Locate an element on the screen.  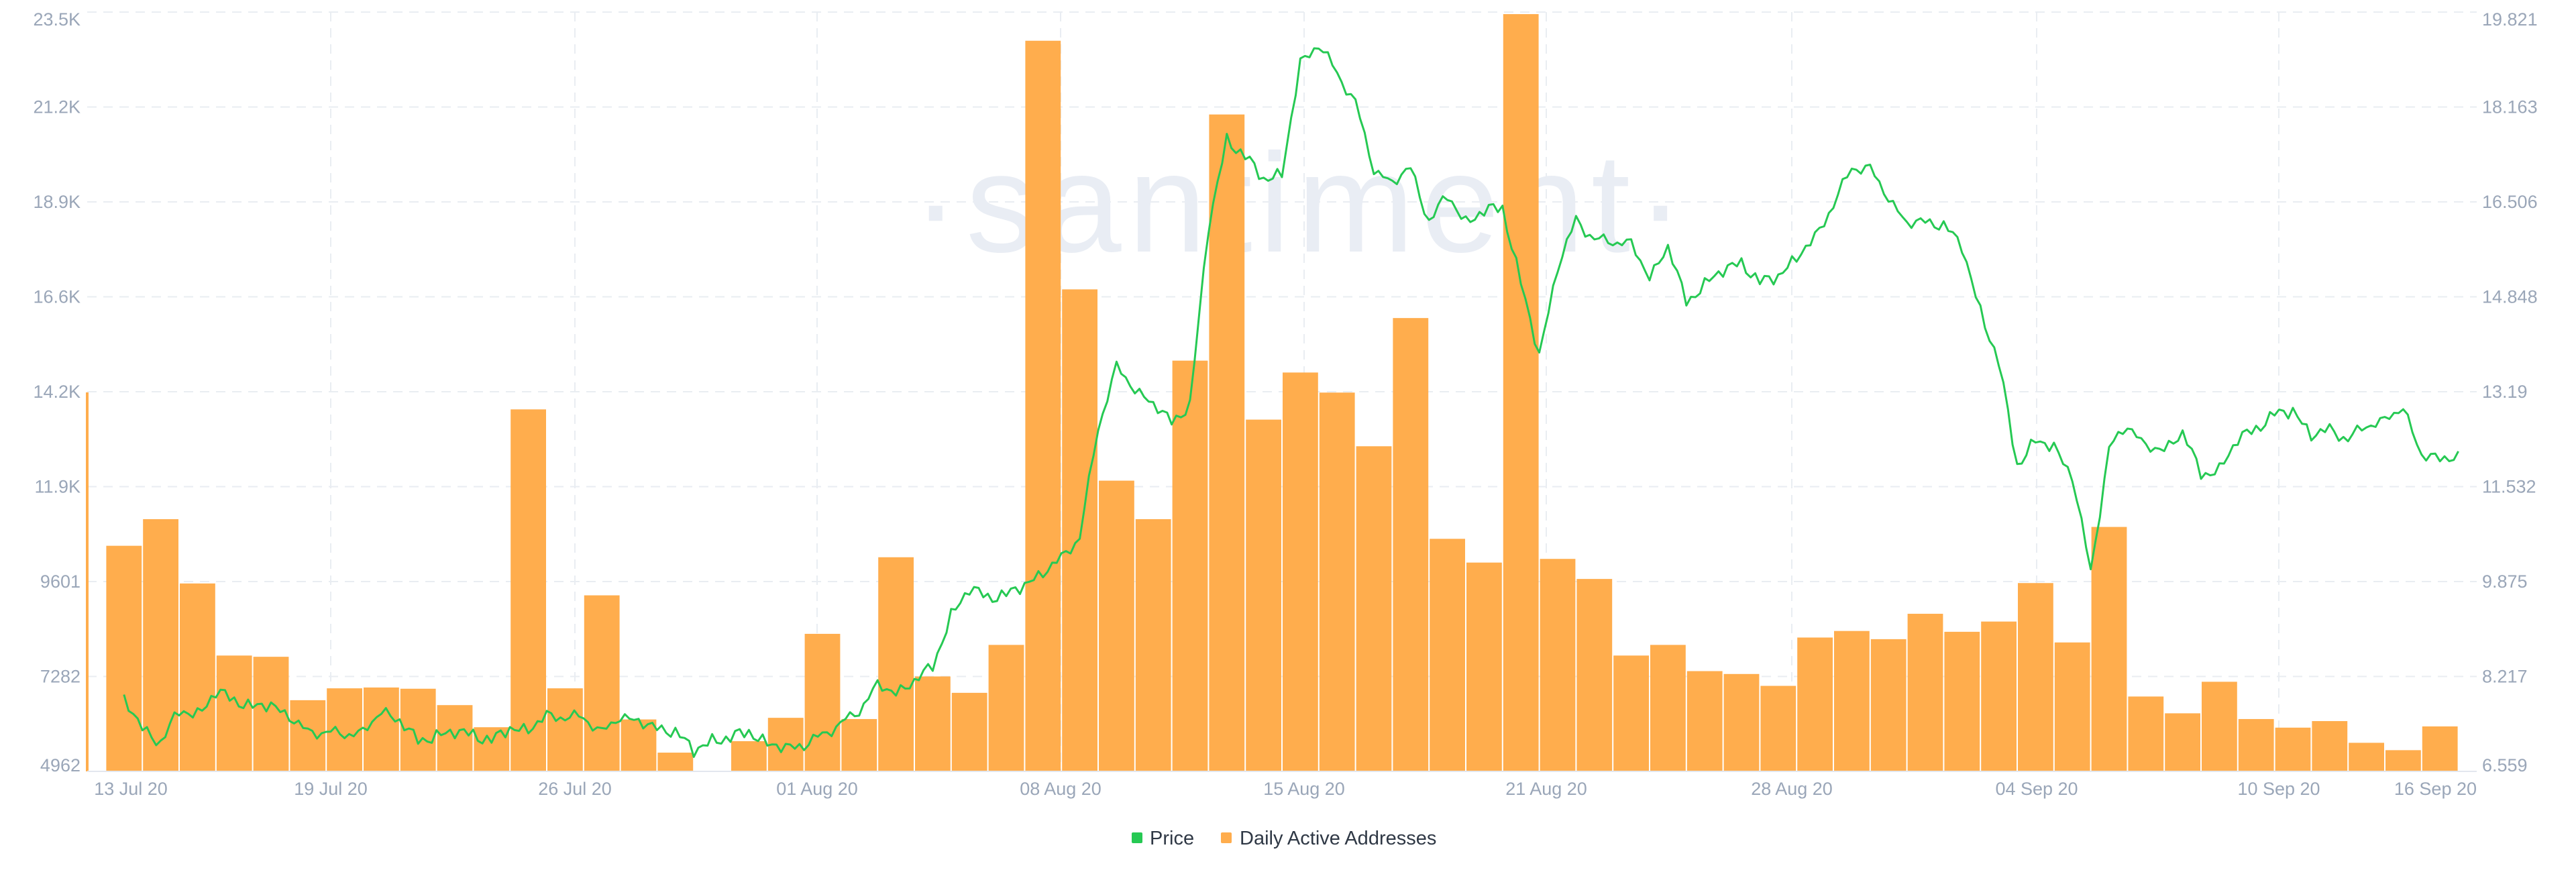
legend-label-daily-active-addresses: Daily Active Addresses is located at coordinates (1338, 839).